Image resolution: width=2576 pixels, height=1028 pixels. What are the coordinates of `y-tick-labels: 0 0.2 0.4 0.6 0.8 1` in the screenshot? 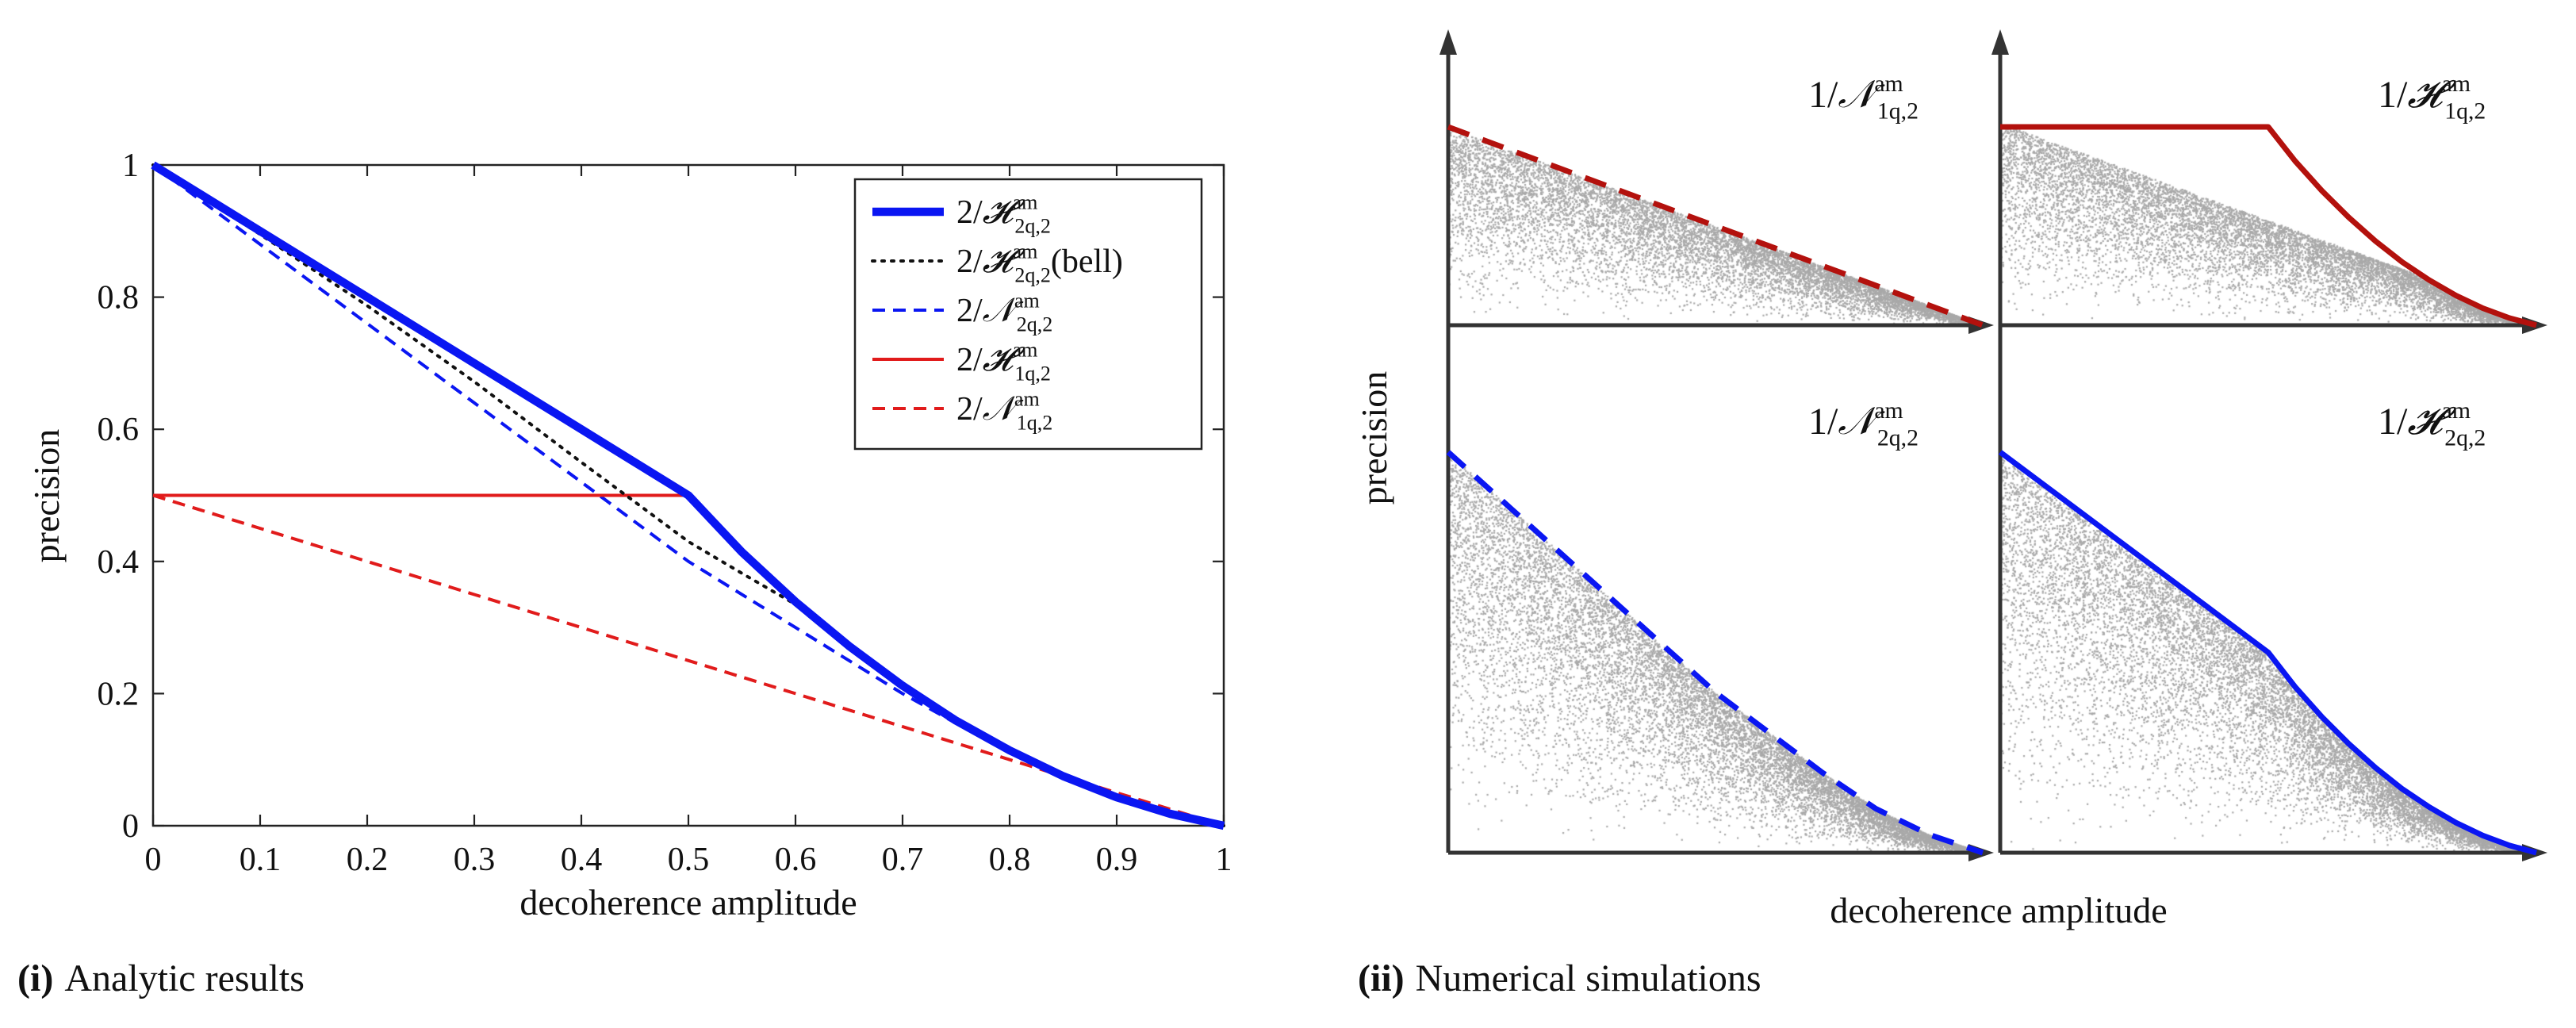 It's located at (119, 496).